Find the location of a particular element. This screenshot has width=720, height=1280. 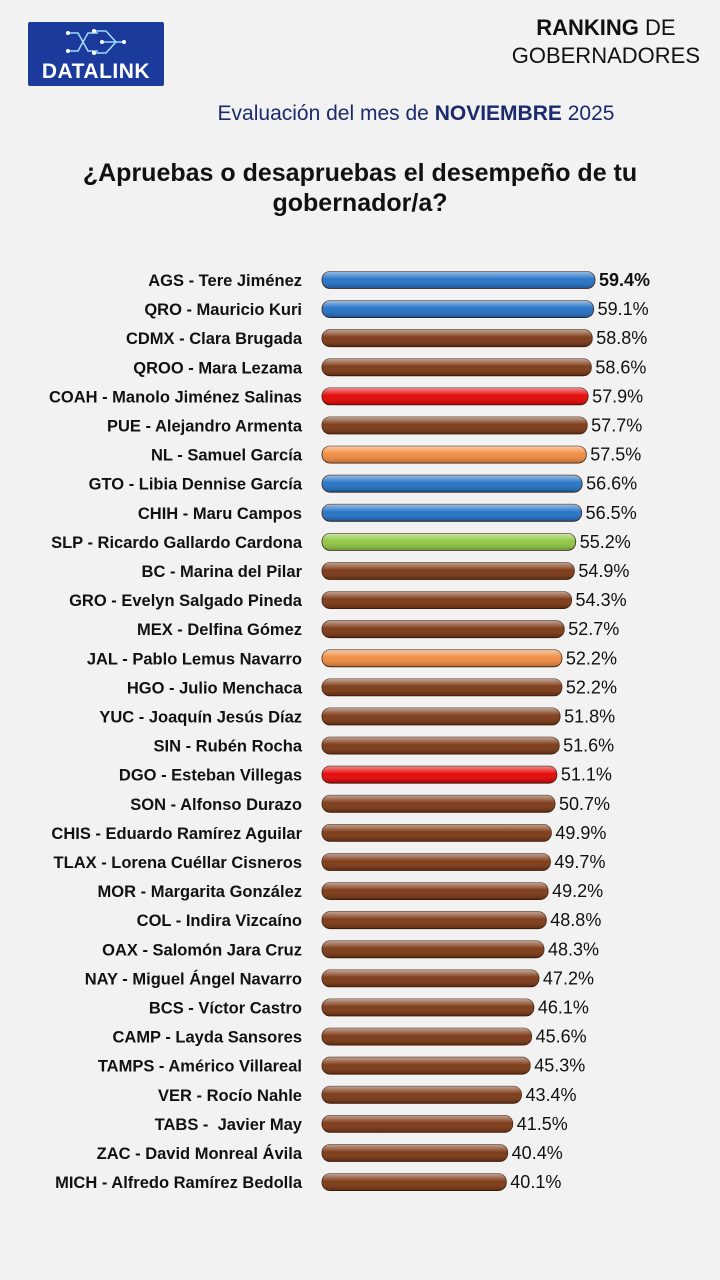

bar-category-label: GTO - Libia Dennise García is located at coordinates (196, 485).